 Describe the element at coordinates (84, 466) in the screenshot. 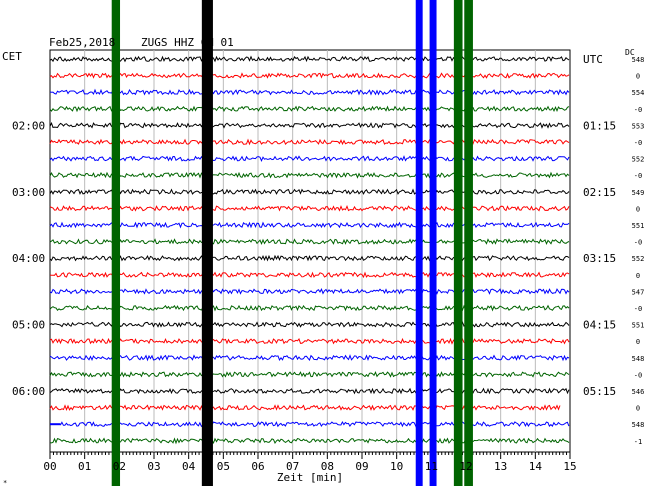

I see `x-tick-label: 01` at that location.